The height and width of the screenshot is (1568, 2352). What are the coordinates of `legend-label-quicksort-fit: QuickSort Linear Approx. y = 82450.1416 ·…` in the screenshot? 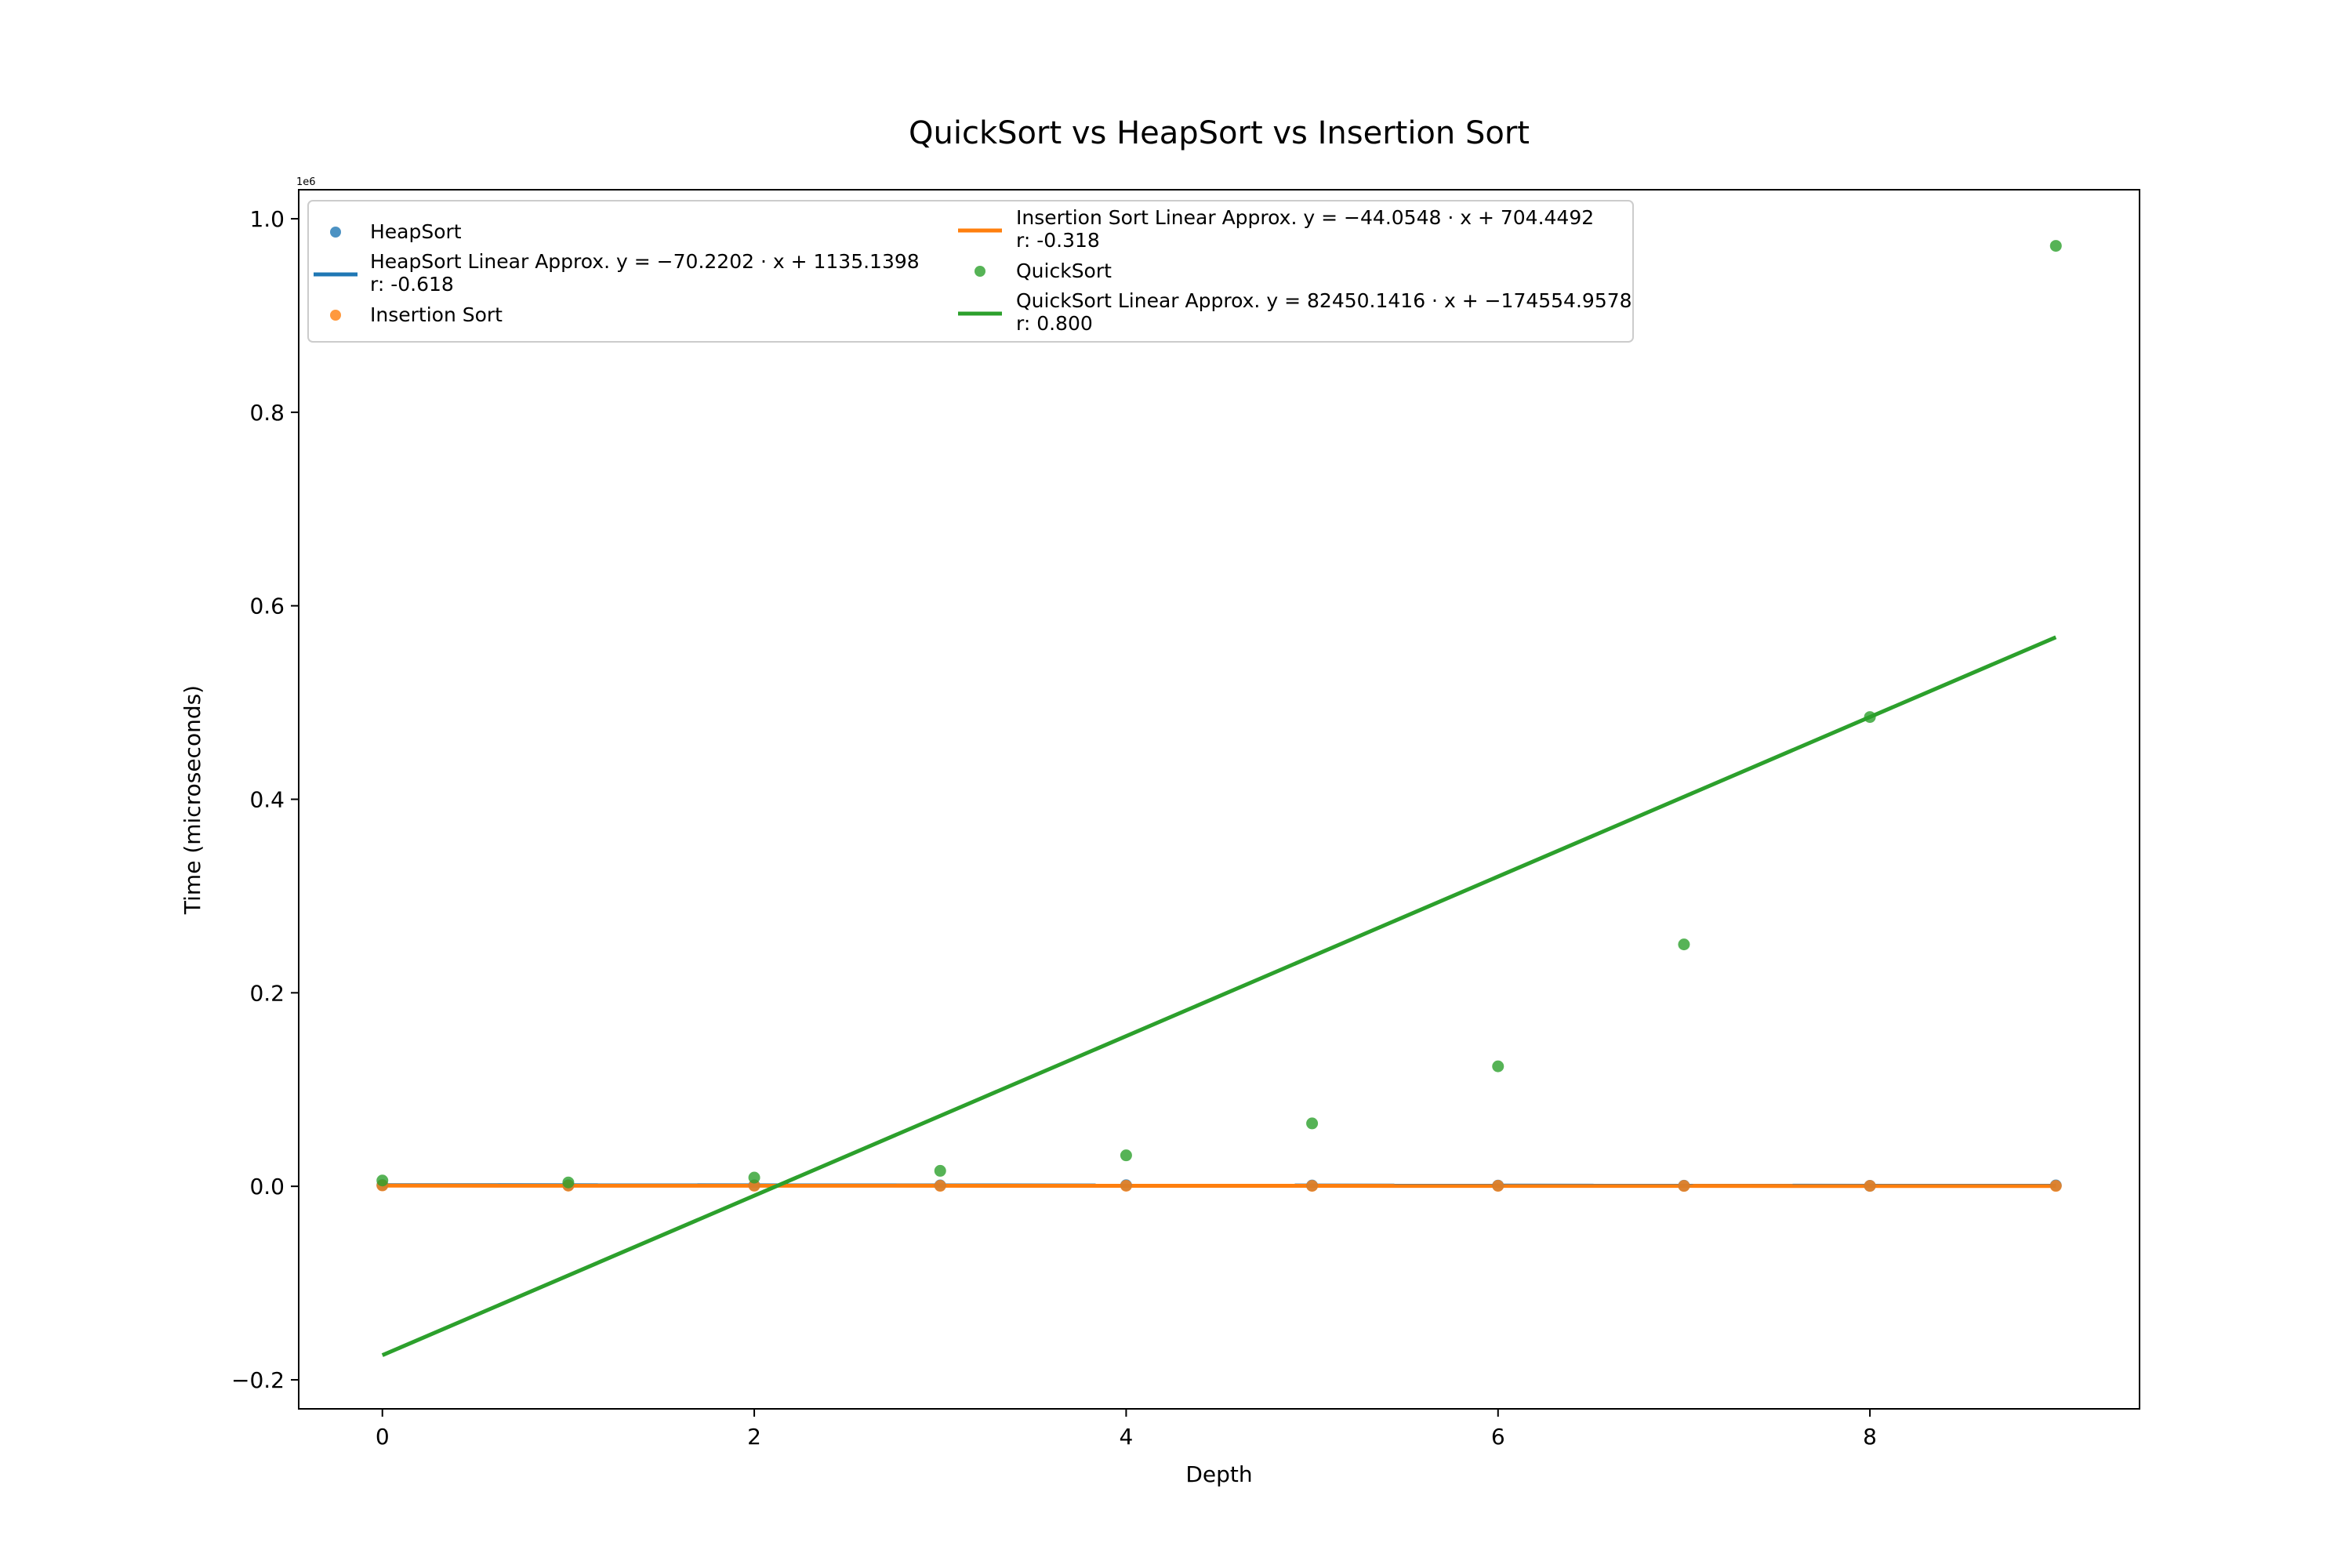 It's located at (1324, 300).